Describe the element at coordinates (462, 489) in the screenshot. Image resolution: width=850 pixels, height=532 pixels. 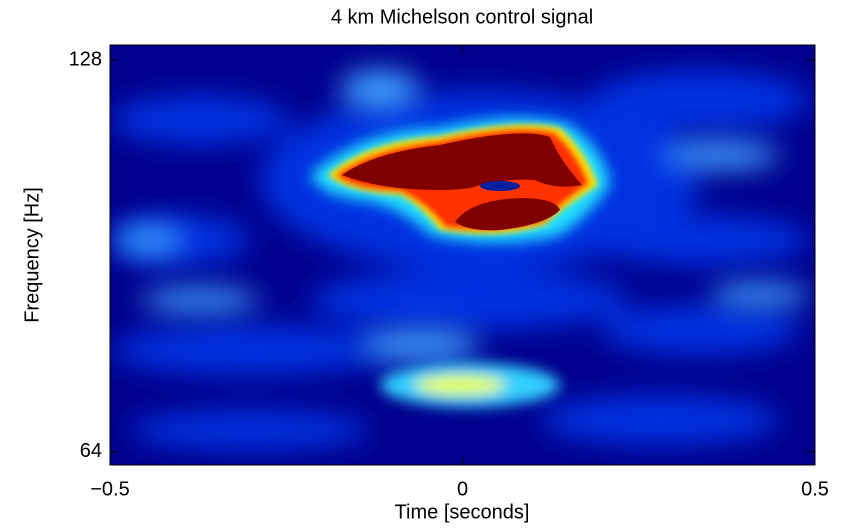
I see `x-tick-label: 0` at that location.